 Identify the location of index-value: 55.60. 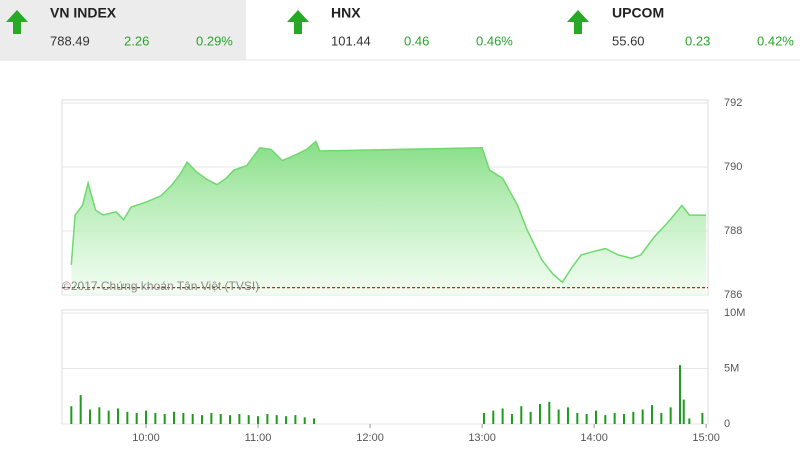
(628, 40).